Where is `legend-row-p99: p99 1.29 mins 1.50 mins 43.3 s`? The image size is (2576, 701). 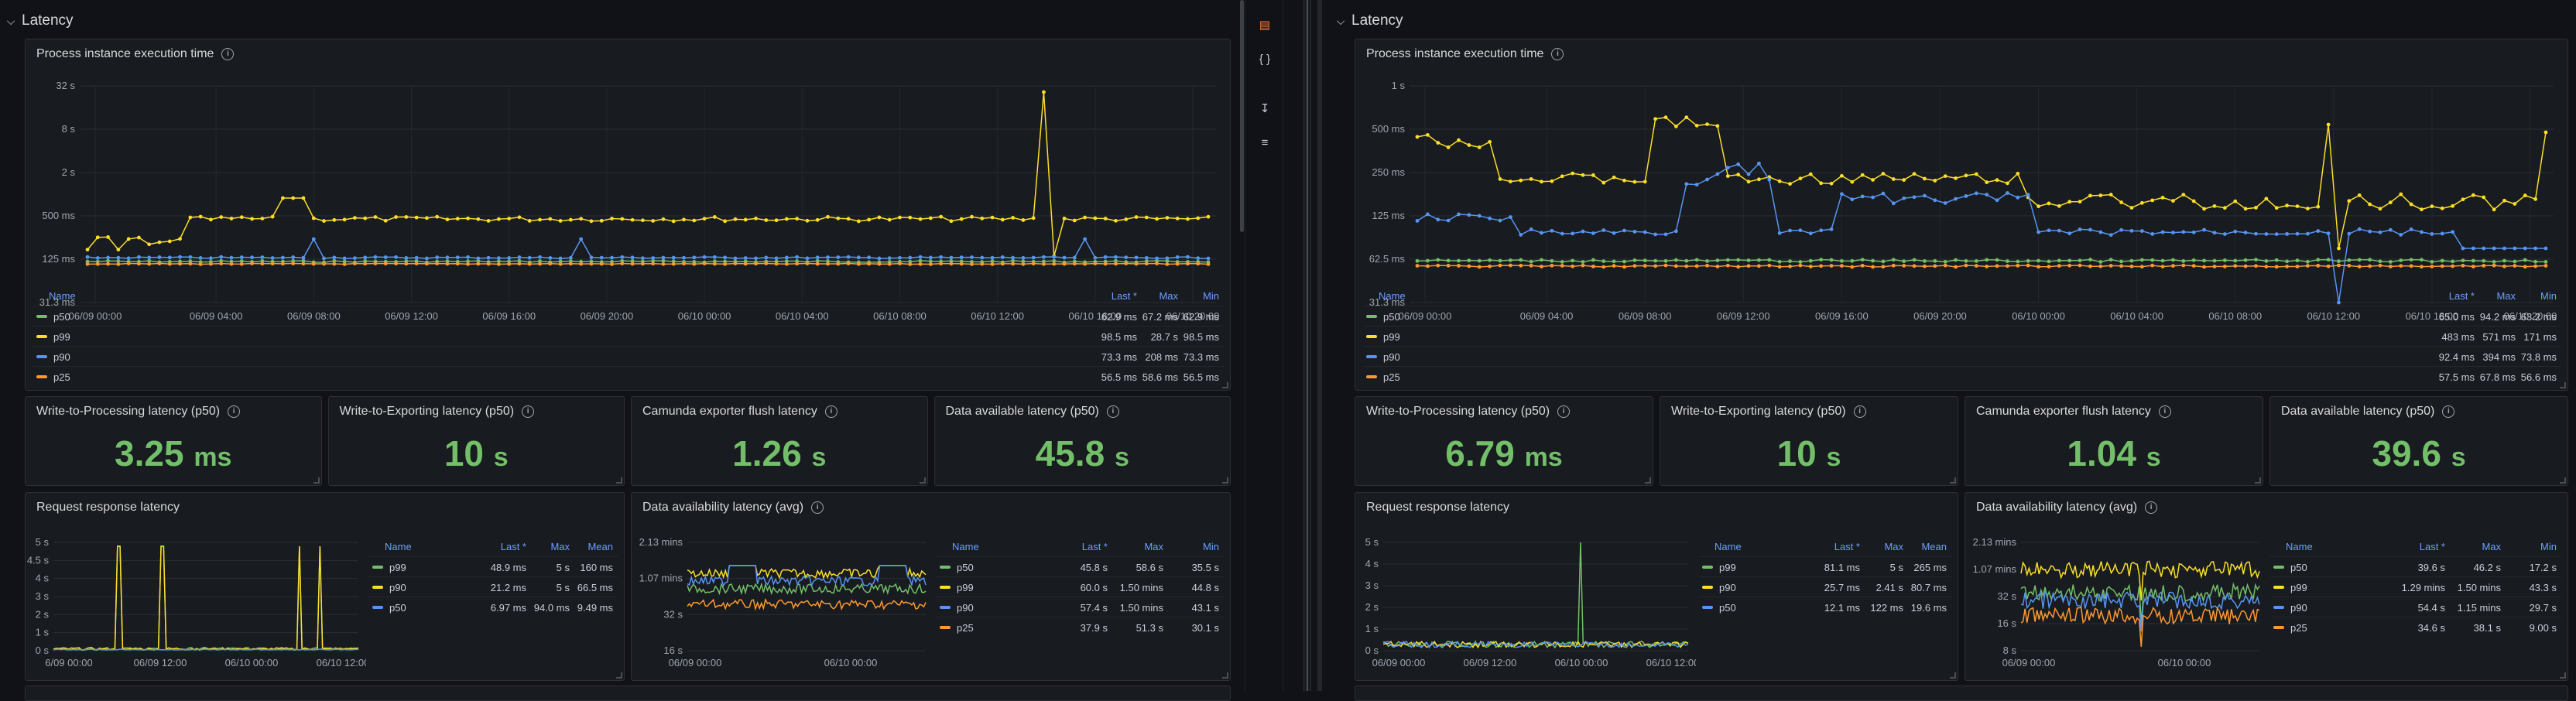
legend-row-p99: p99 1.29 mins 1.50 mins 43.3 s is located at coordinates (2415, 586).